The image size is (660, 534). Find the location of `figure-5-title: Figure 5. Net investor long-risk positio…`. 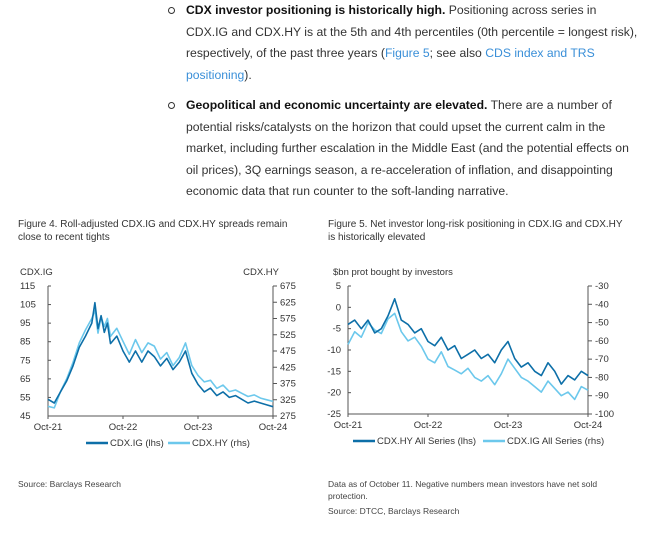

figure-5-title: Figure 5. Net investor long-risk positio… is located at coordinates (475, 231).